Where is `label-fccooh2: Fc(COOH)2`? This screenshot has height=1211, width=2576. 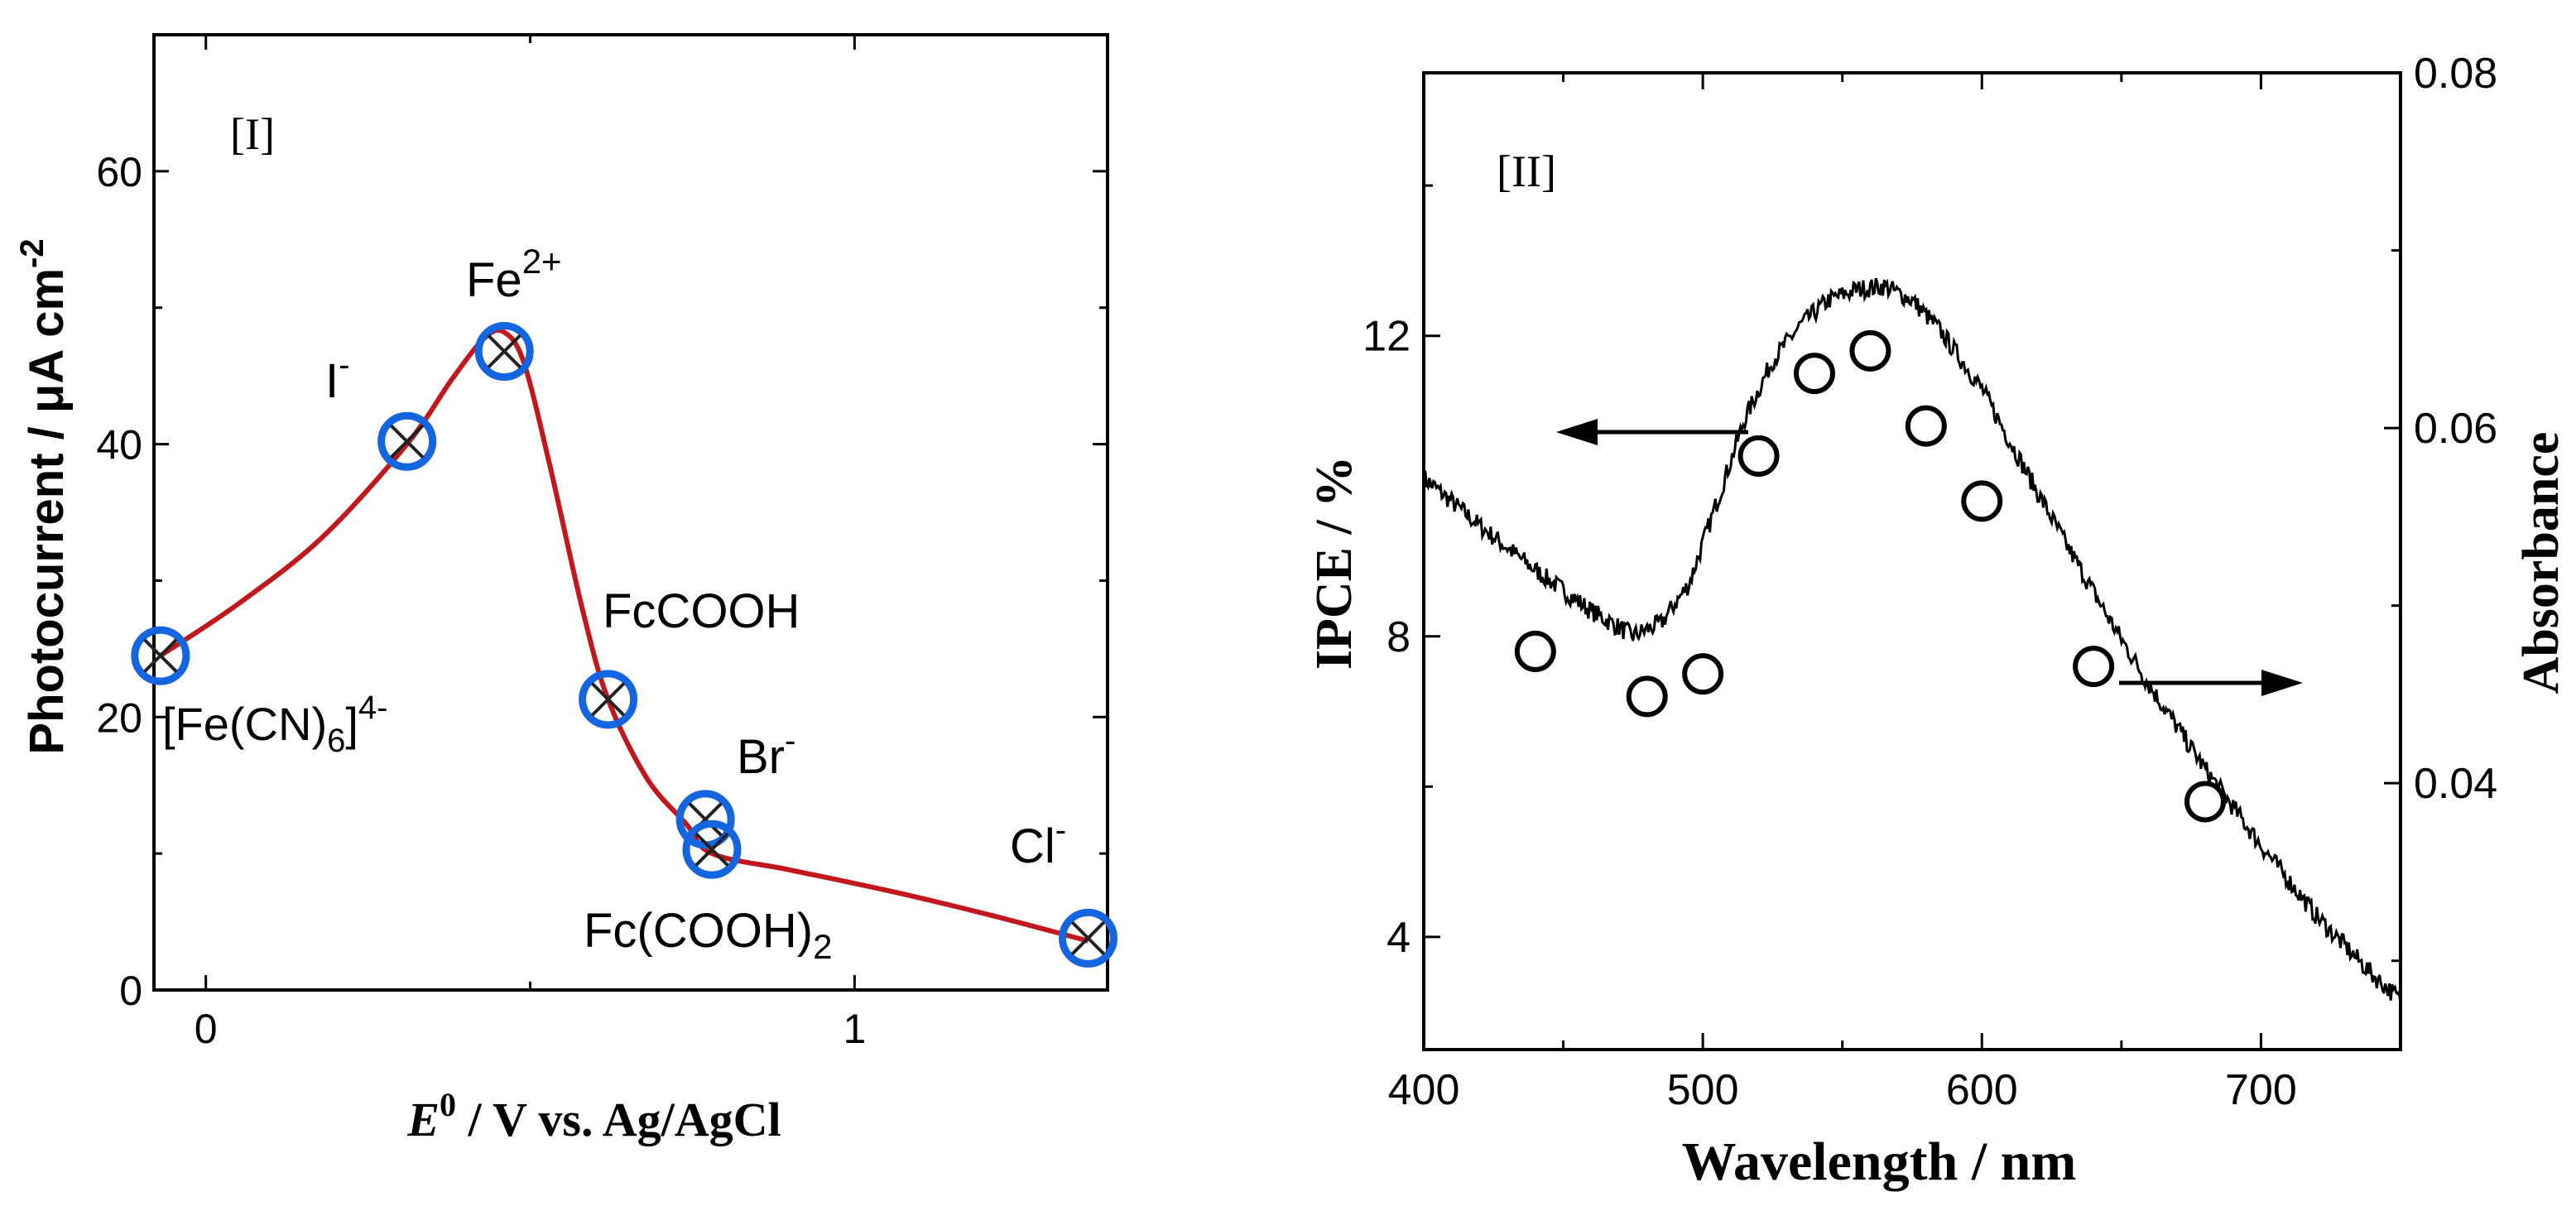
label-fccooh2: Fc(COOH)2 is located at coordinates (708, 935).